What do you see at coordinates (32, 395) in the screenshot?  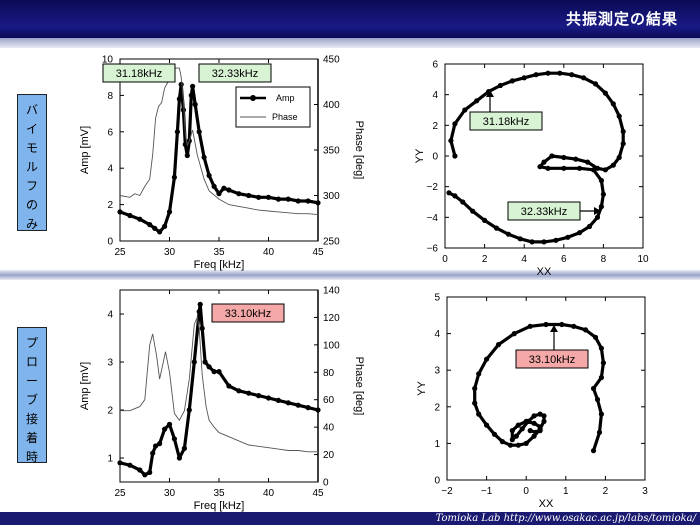 I see `side-label-bottom: プローブ接着時` at bounding box center [32, 395].